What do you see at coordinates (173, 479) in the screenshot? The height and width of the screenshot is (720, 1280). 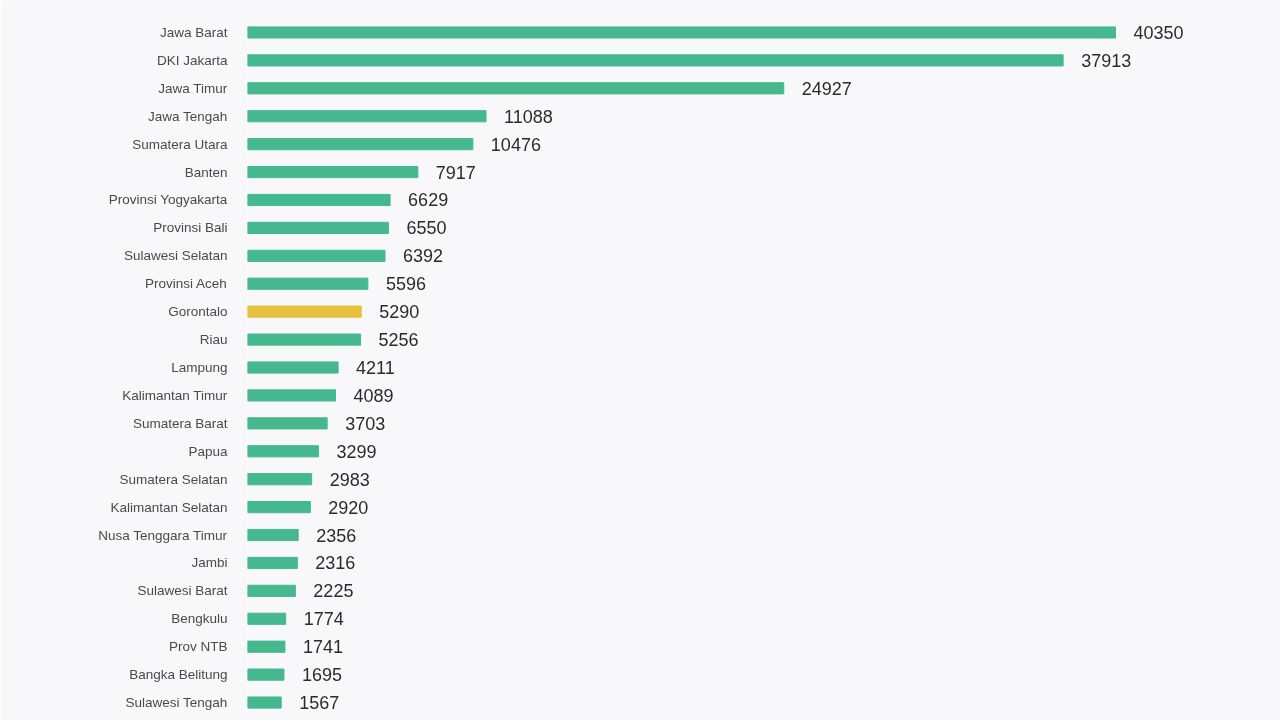 I see `y-tick-label: Sumatera Selatan` at bounding box center [173, 479].